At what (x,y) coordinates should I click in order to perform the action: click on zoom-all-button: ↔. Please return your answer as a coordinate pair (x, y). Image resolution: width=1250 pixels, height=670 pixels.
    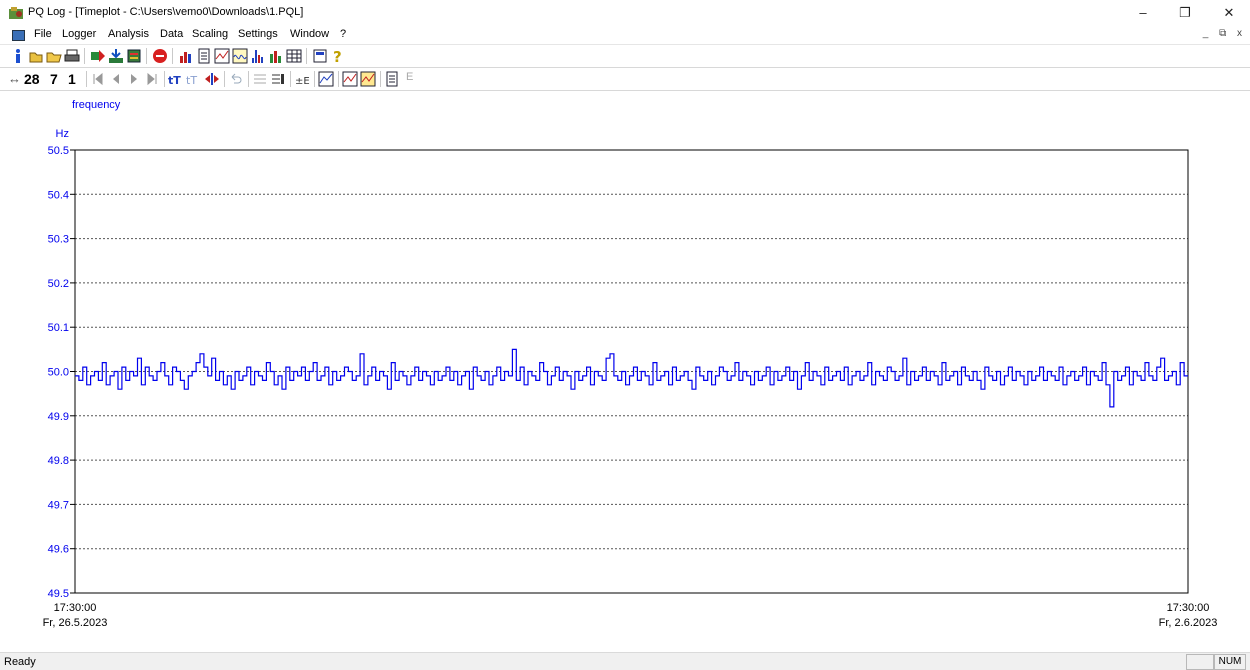
    Looking at the image, I should click on (14, 78).